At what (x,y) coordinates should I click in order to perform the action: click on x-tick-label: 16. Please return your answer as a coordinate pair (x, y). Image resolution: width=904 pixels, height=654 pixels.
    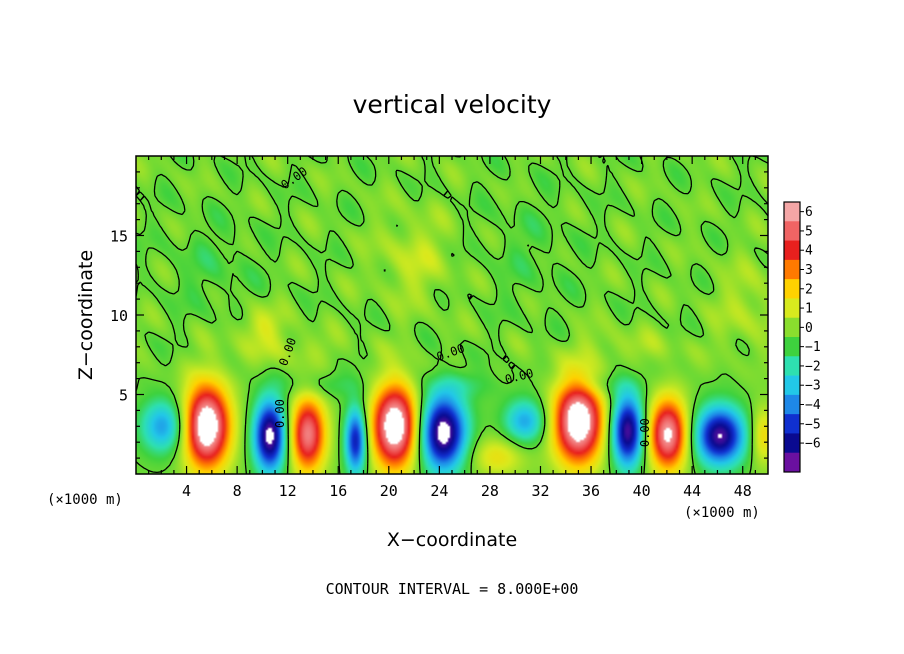
    Looking at the image, I should click on (338, 491).